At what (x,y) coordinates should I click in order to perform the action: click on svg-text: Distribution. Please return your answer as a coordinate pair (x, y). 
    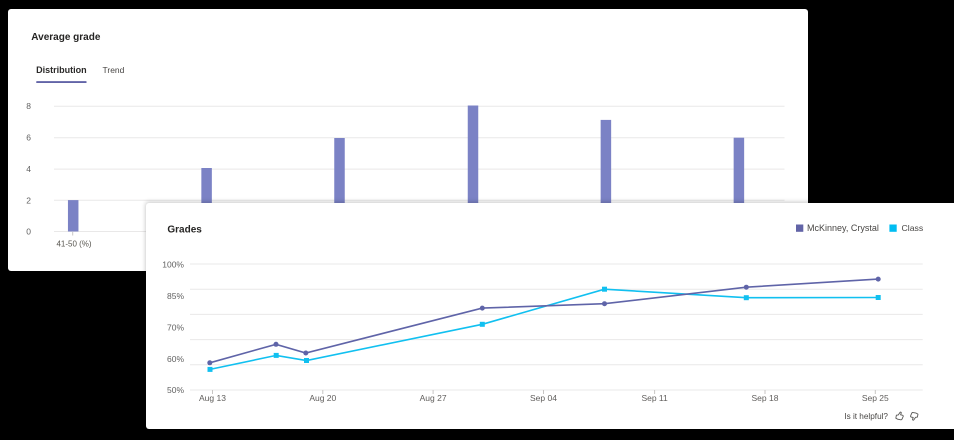
    Looking at the image, I should click on (61, 70).